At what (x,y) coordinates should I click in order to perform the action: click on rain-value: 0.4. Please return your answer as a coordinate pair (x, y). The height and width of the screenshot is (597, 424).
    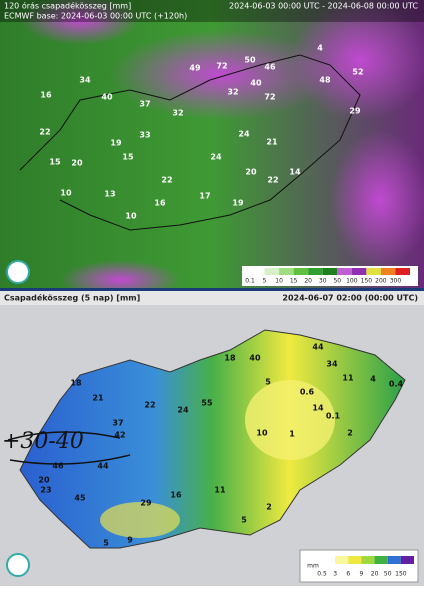
    Looking at the image, I should click on (396, 384).